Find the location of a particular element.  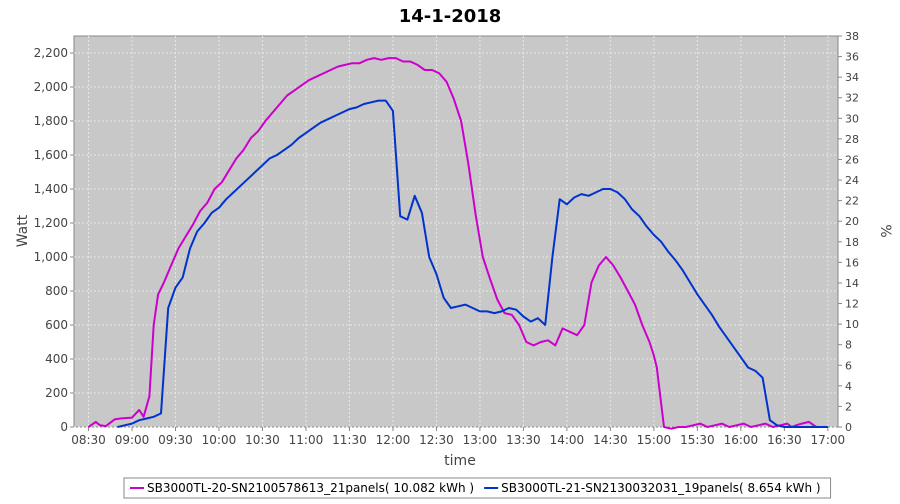

x-tick-label: 12:00 is located at coordinates (393, 440).